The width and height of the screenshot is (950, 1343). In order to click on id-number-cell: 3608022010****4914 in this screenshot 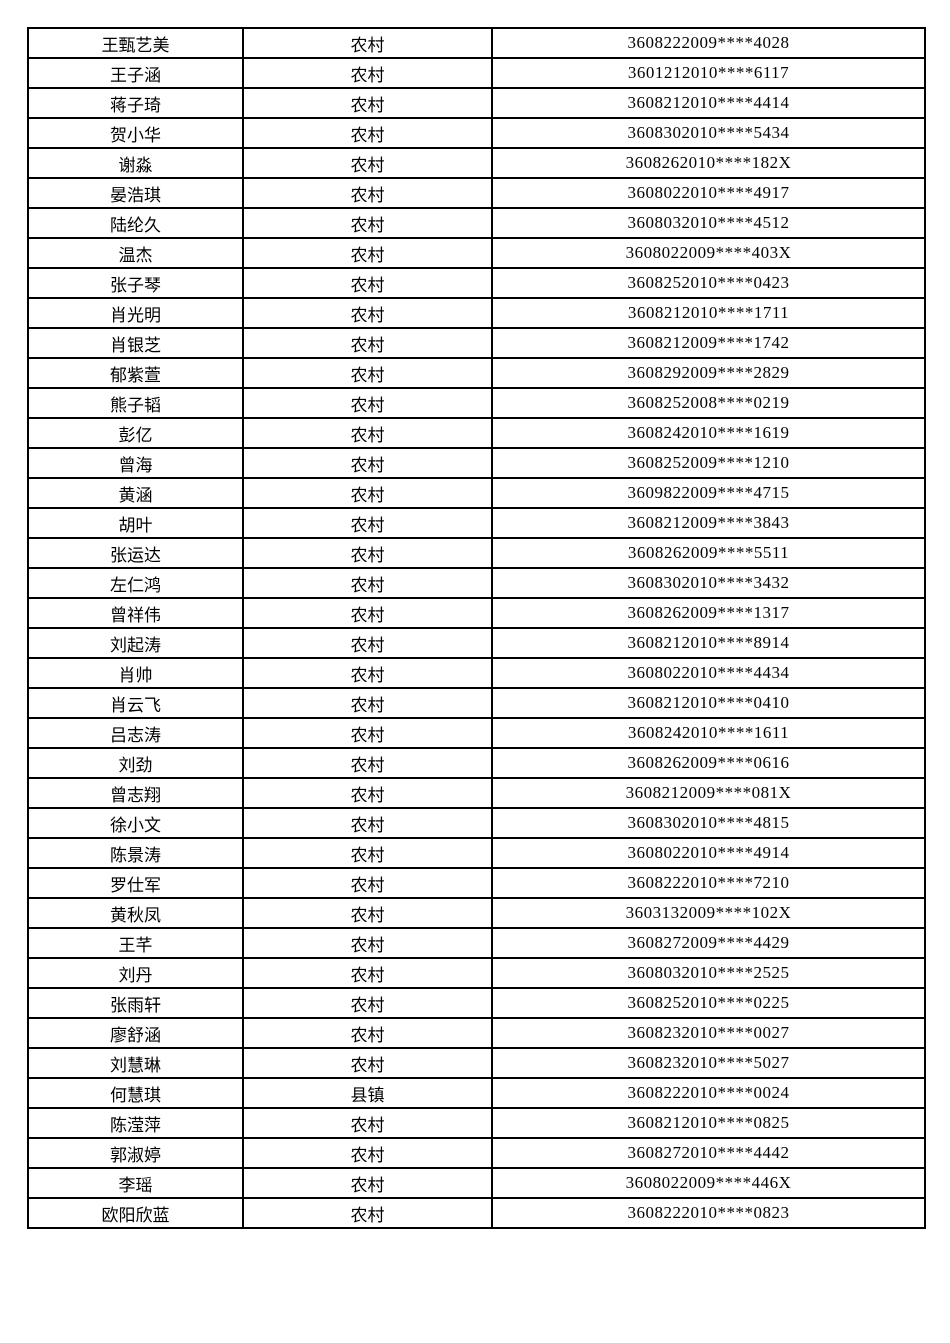, I will do `click(708, 853)`.